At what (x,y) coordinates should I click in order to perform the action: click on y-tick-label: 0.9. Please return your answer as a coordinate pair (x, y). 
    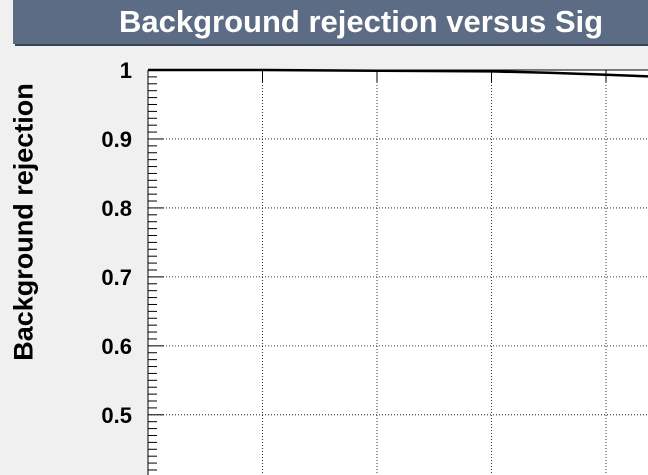
    Looking at the image, I should click on (116, 139).